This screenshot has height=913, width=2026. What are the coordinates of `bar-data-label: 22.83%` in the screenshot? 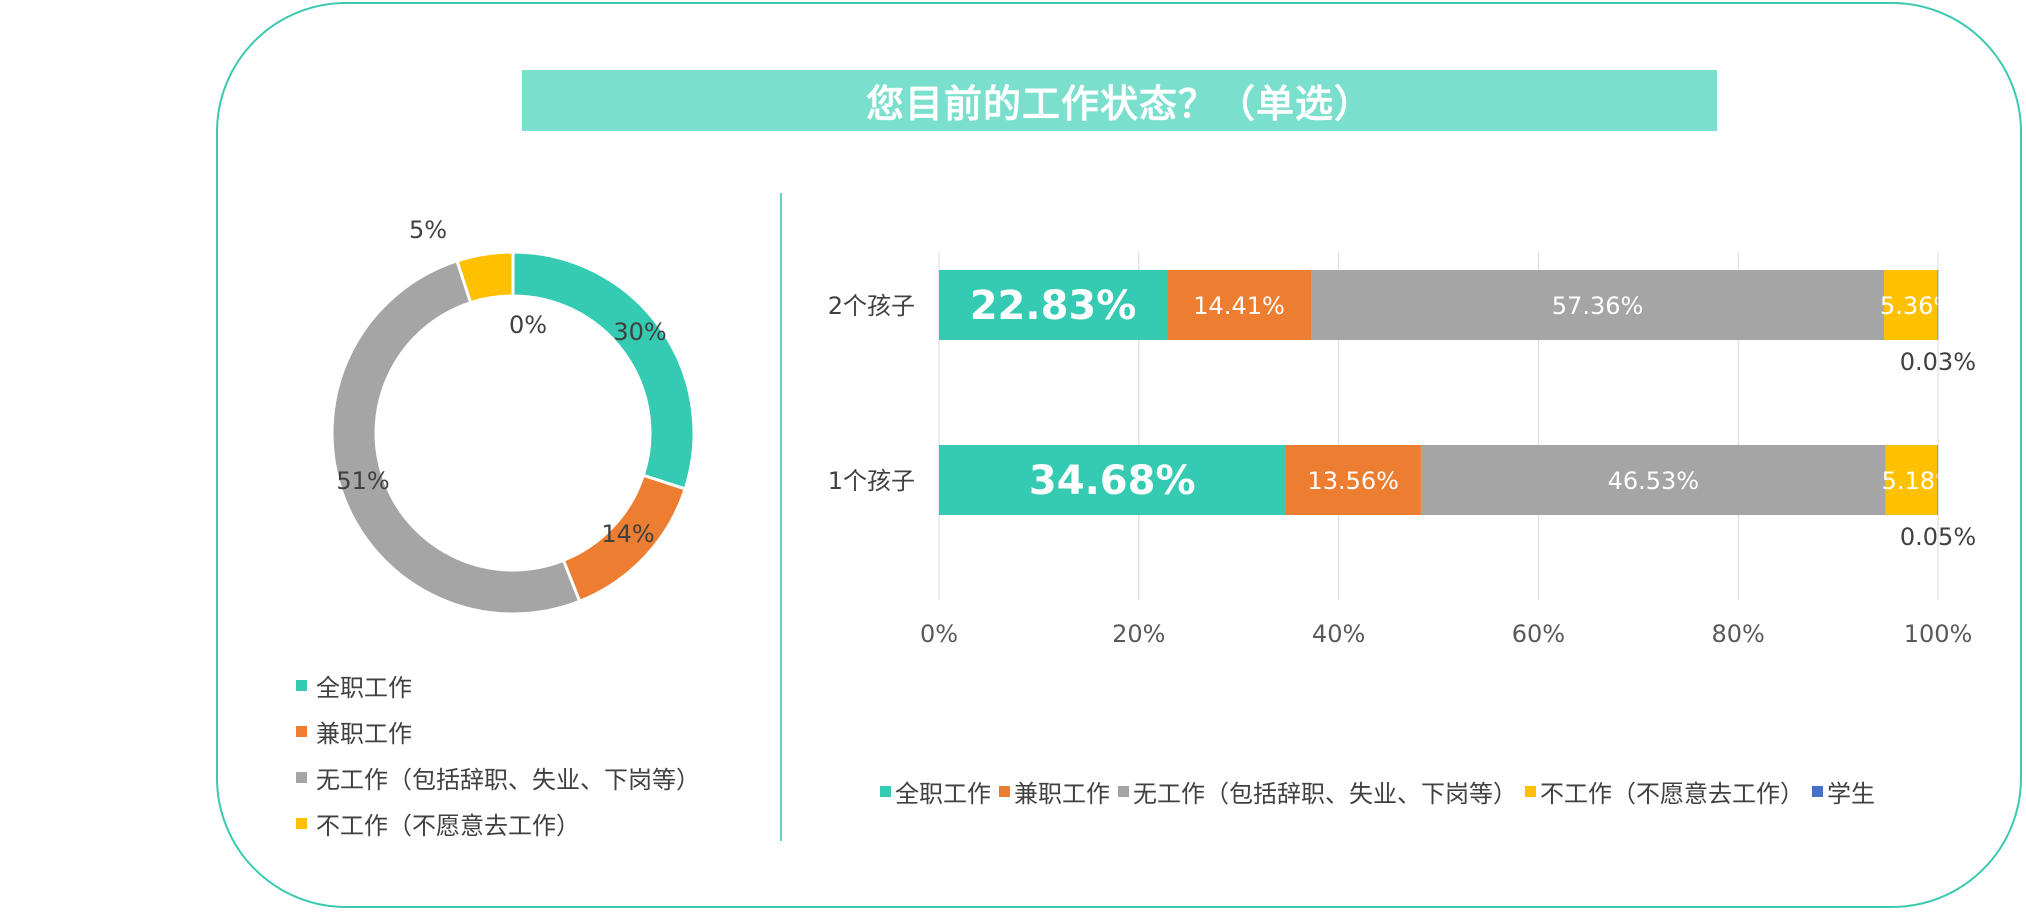 It's located at (1053, 306).